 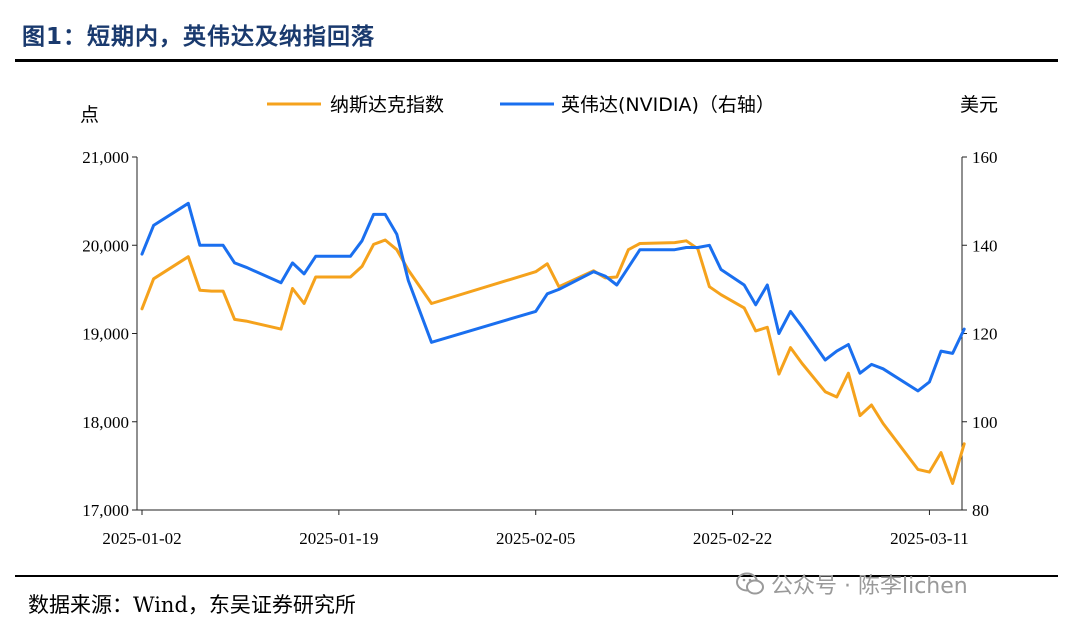 What do you see at coordinates (535, 538) in the screenshot?
I see `x-tick-label: 2025-02-05` at bounding box center [535, 538].